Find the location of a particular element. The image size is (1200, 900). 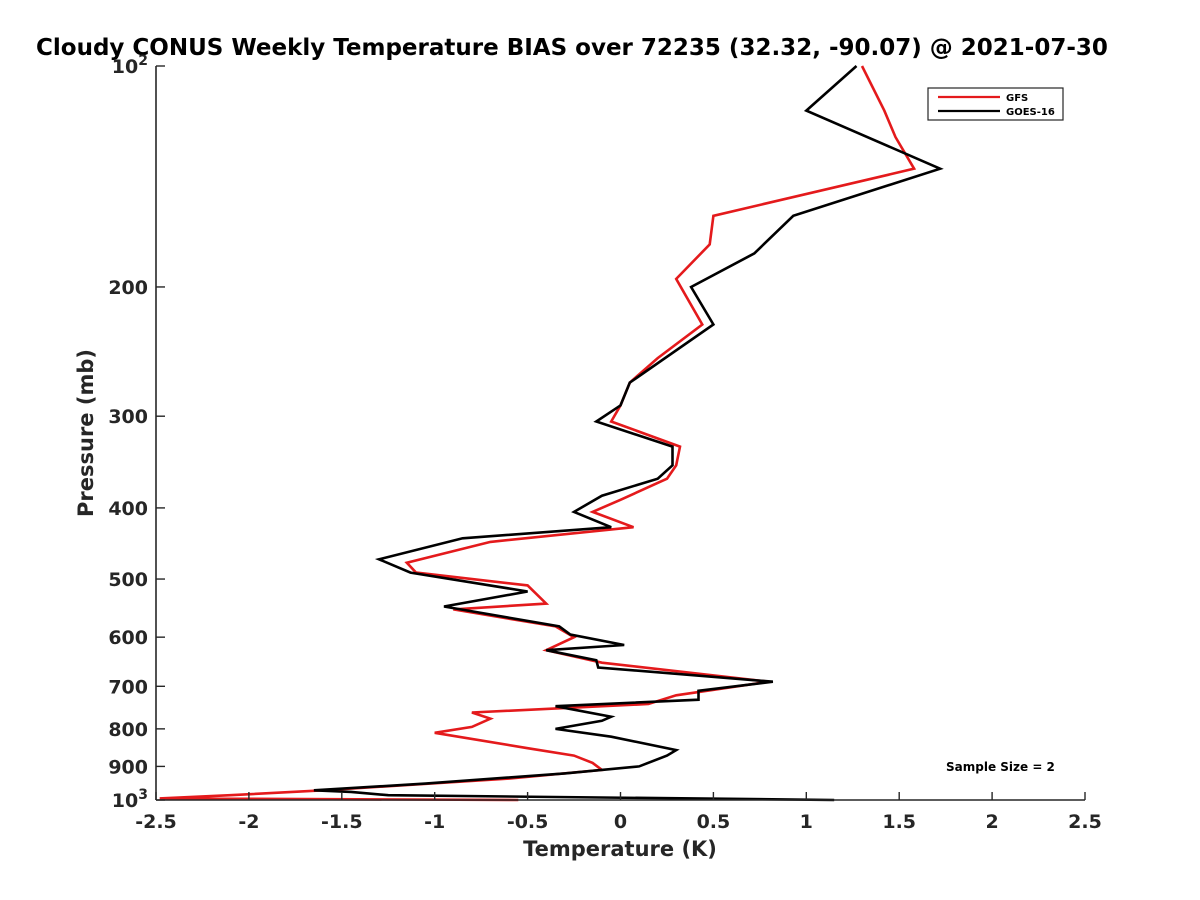

x-axis-label: Temperature (K) is located at coordinates (620, 849).